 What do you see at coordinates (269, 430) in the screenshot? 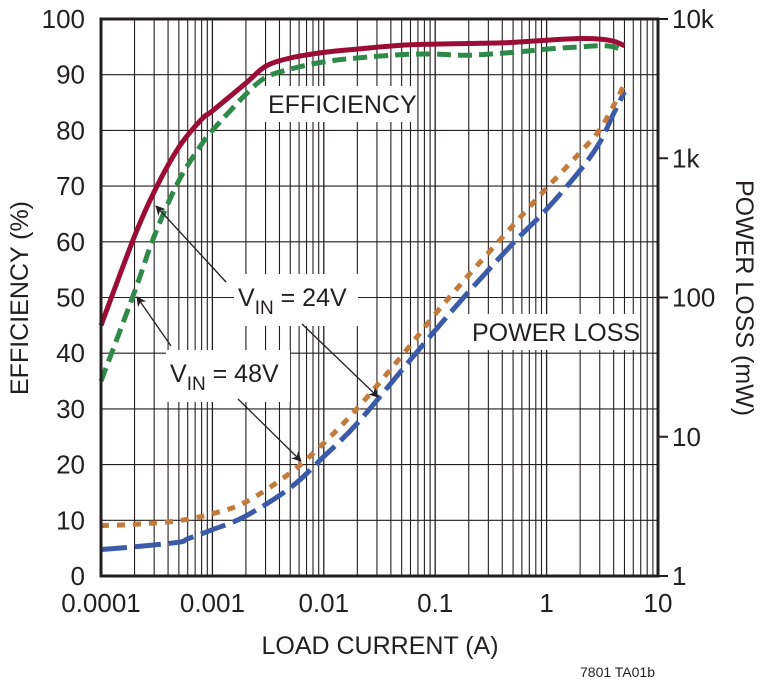
I see `arrow-48v-power-loss` at bounding box center [269, 430].